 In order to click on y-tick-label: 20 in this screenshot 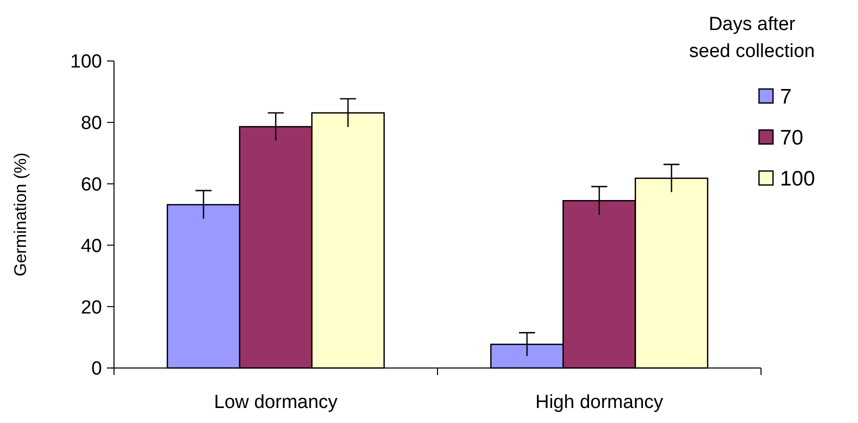, I will do `click(91, 307)`.